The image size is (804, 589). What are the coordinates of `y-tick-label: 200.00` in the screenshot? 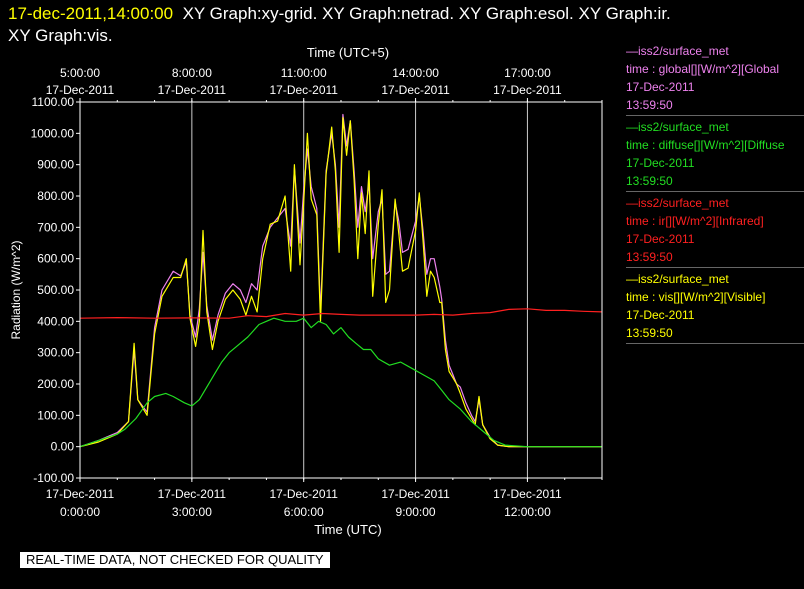 It's located at (55, 384).